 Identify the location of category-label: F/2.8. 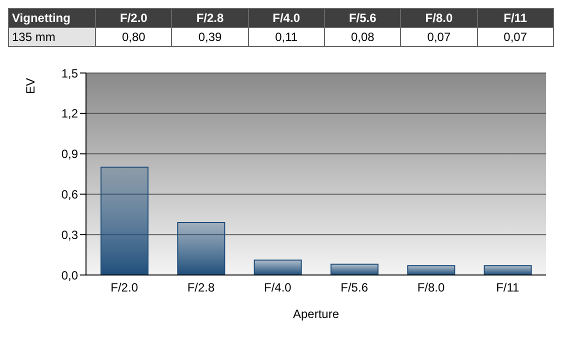
(210, 18).